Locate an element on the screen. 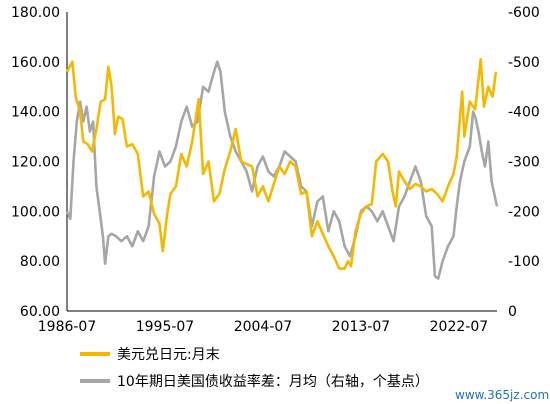  right-tick-label: -400 is located at coordinates (524, 113).